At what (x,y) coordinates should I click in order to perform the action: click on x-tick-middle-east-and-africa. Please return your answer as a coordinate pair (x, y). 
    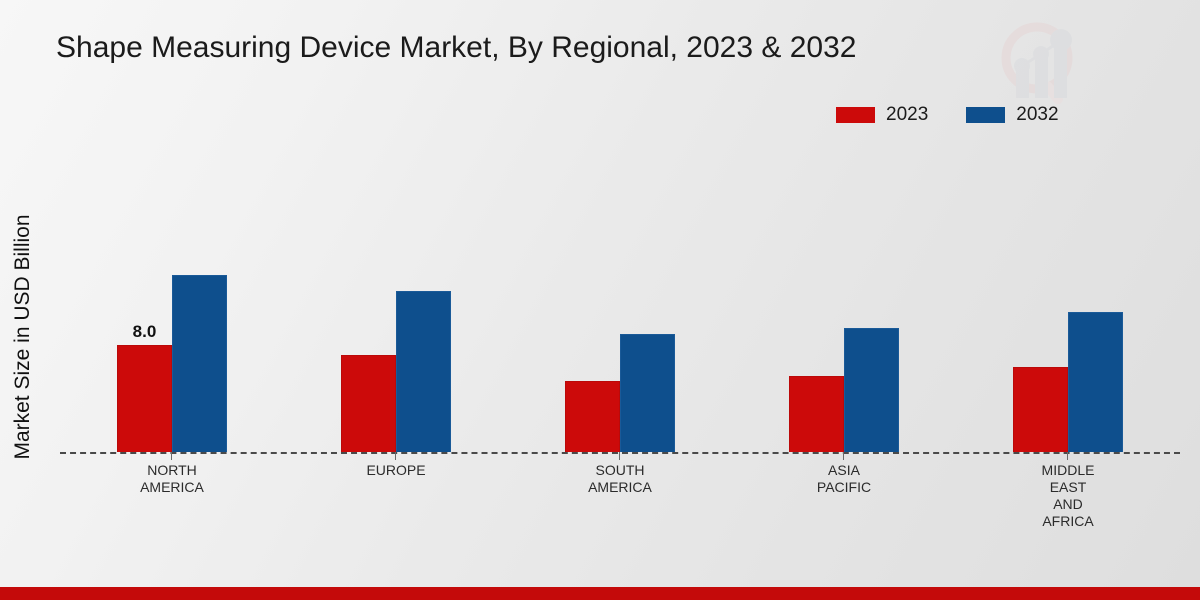
    Looking at the image, I should click on (1067, 456).